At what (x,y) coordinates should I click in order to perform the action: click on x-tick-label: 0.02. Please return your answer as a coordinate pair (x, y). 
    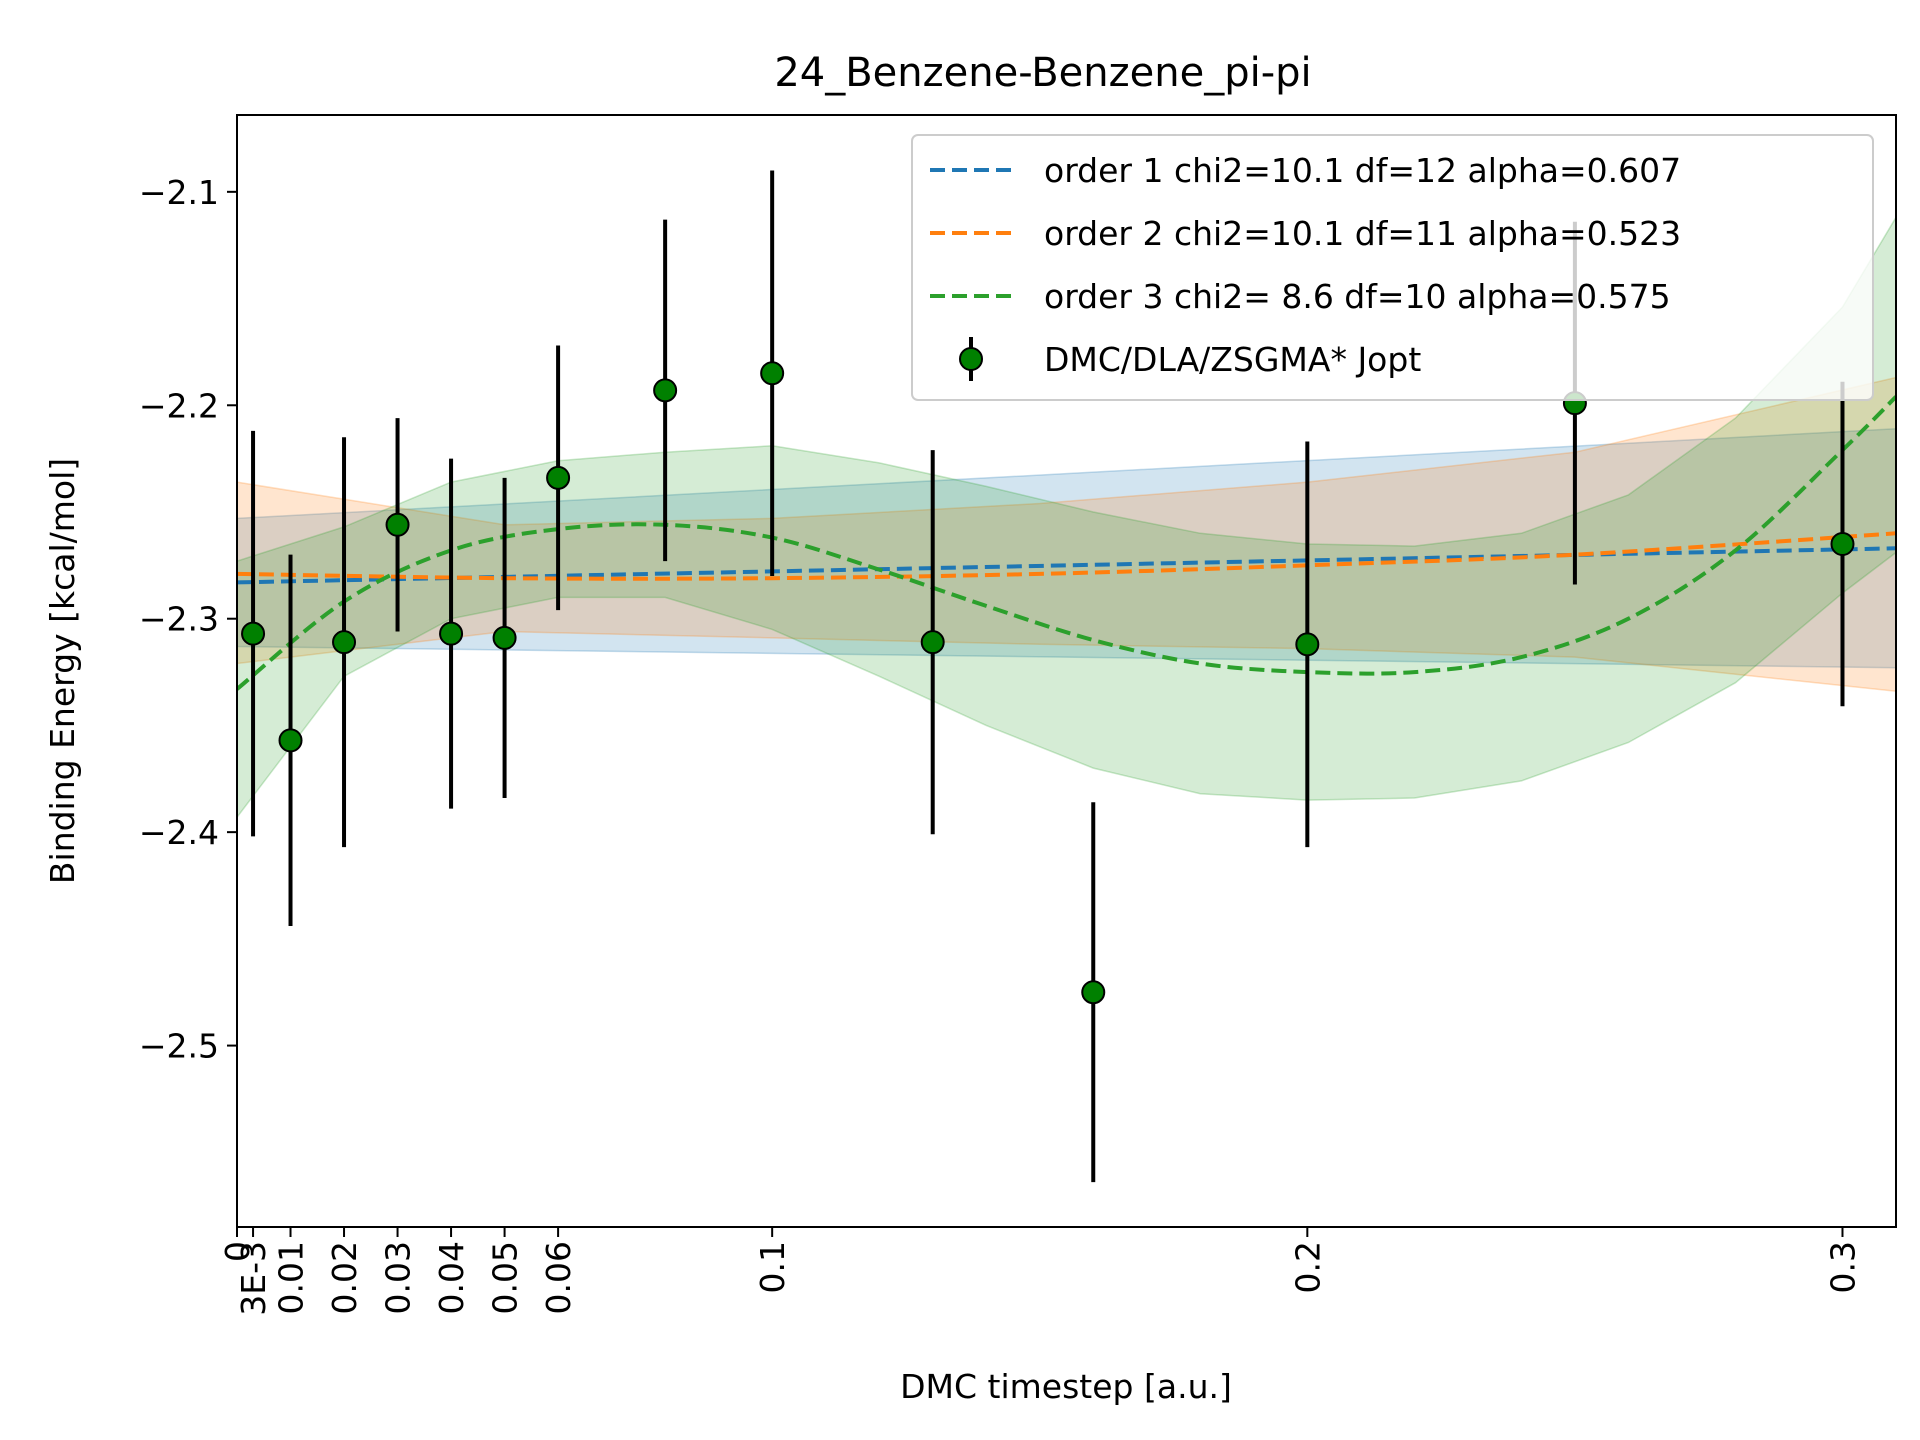
    Looking at the image, I should click on (344, 1277).